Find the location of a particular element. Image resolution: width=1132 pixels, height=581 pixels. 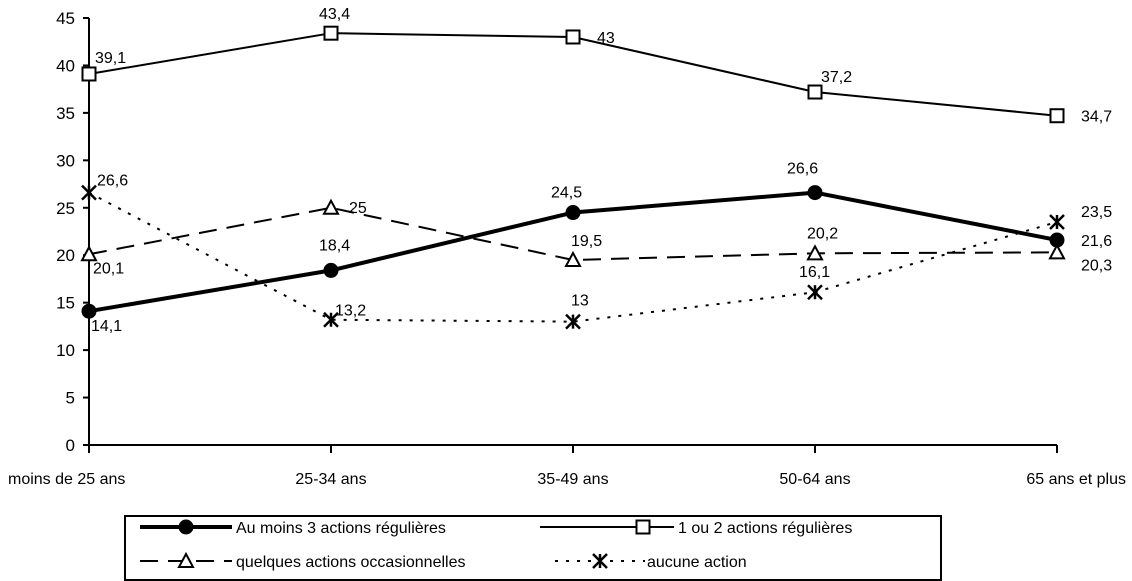

x-tick-label: 65 ans et plus is located at coordinates (1076, 479).